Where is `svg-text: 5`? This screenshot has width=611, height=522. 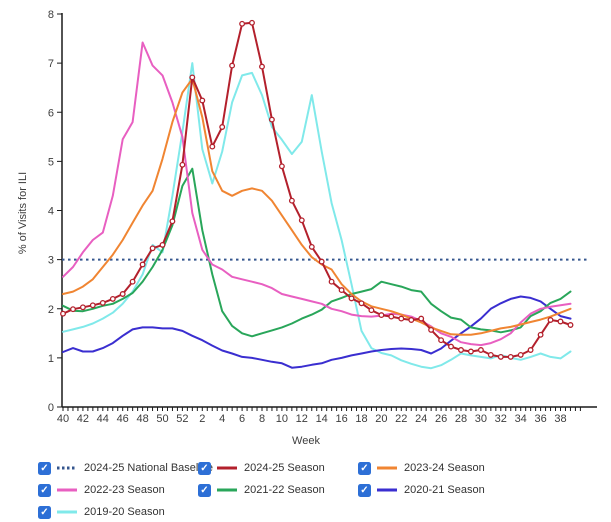 svg-text: 5 is located at coordinates (51, 162).